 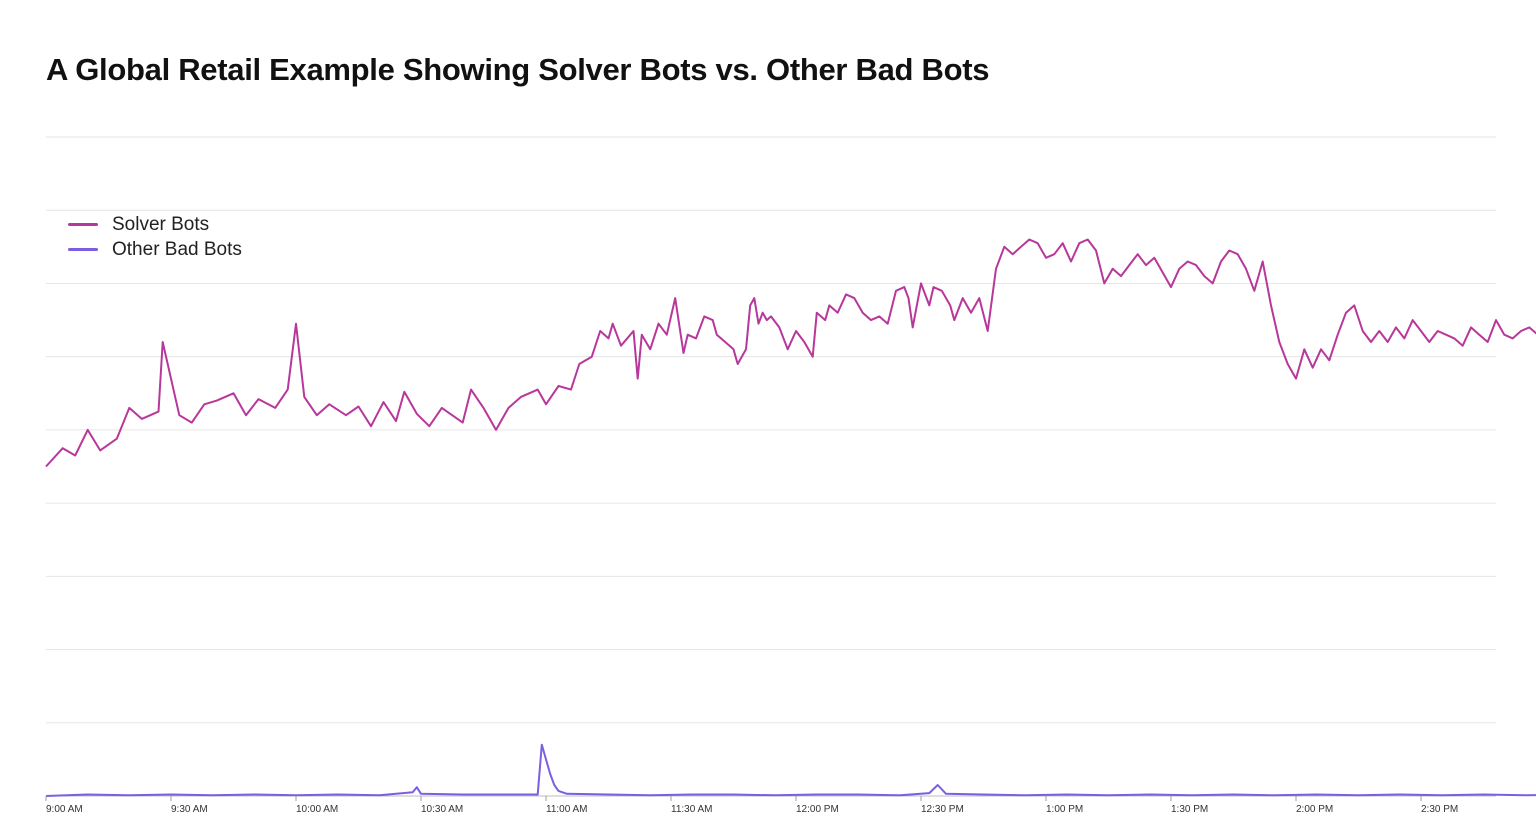 I want to click on x-tick-label: 11:30 AM, so click(x=692, y=809).